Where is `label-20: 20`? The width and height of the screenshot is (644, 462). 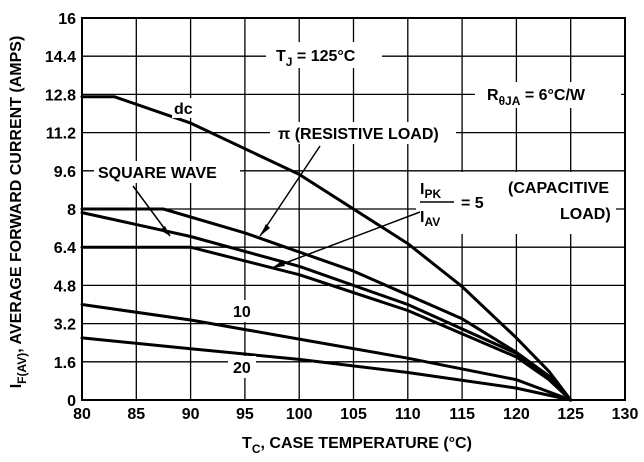 label-20: 20 is located at coordinates (242, 368).